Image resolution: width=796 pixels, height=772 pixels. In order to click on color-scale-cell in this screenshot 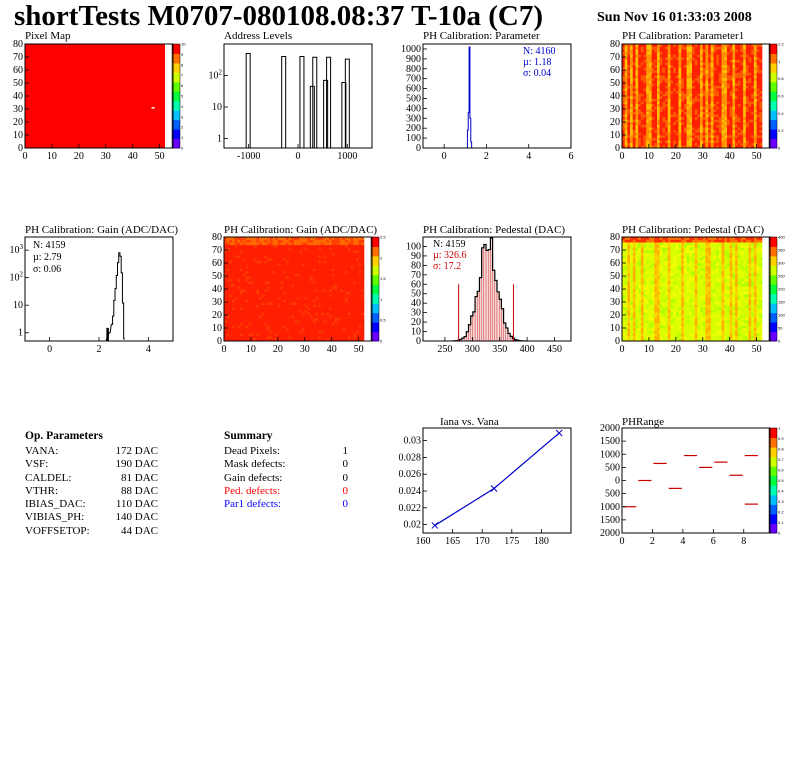, I will do `click(773, 67)`.